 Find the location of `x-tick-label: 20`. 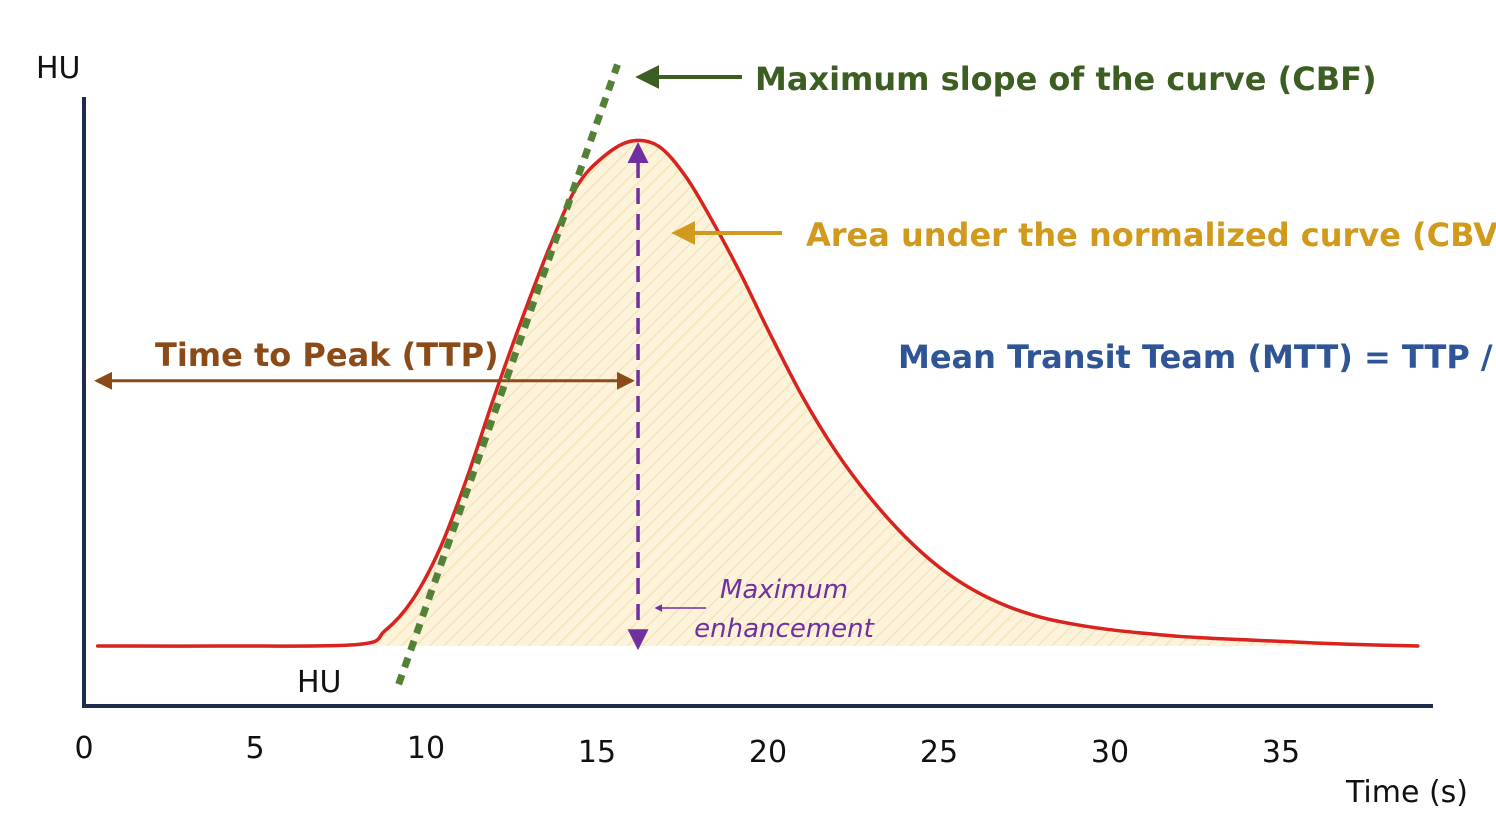

x-tick-label: 20 is located at coordinates (768, 752).